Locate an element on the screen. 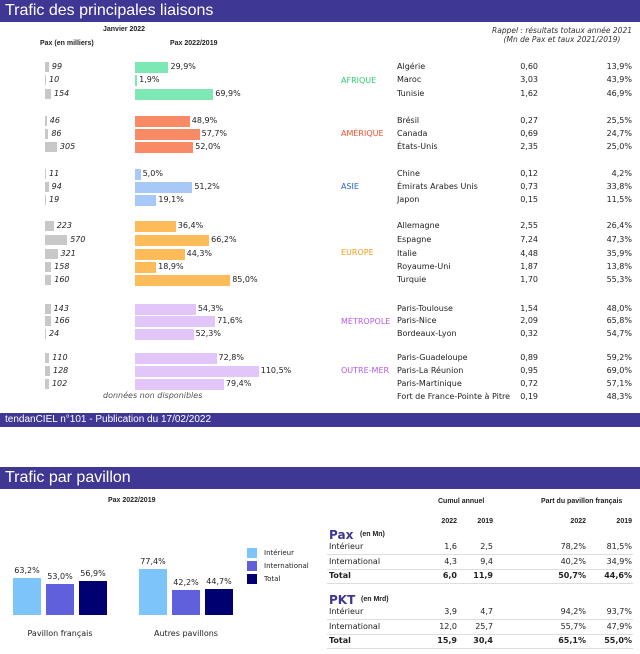 The width and height of the screenshot is (640, 654). pax-value: 128 is located at coordinates (60, 370).